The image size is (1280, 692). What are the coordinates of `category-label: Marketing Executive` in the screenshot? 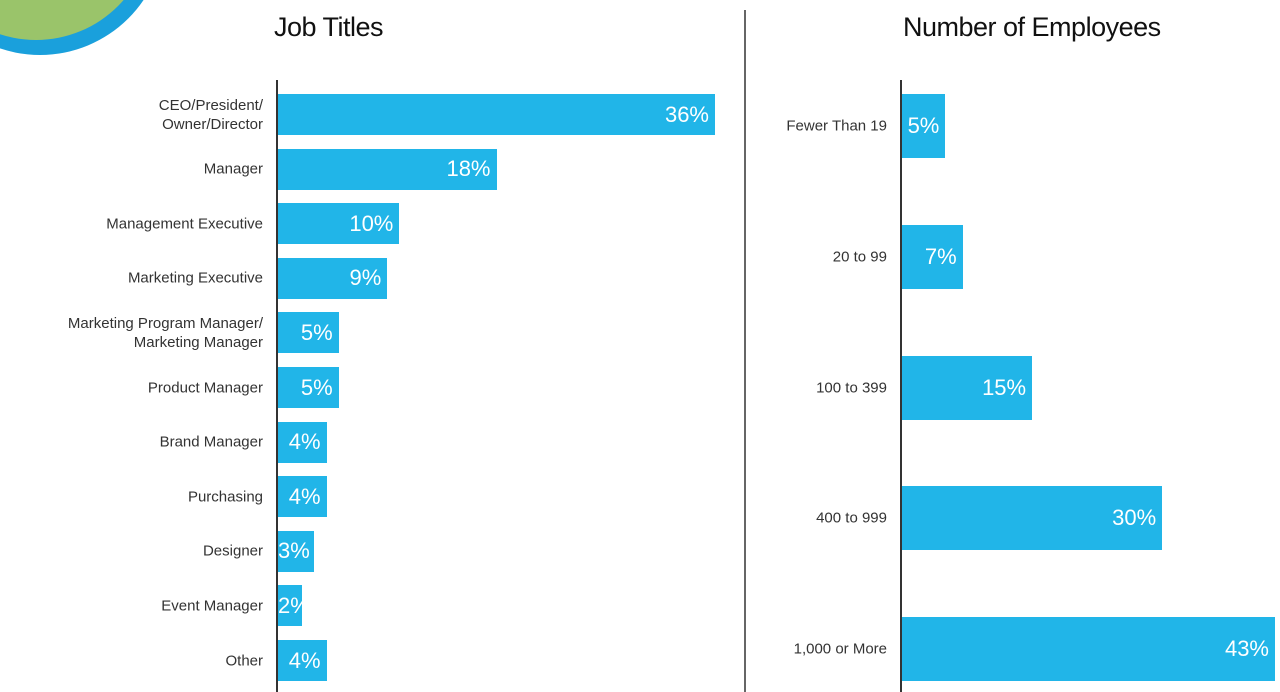 It's located at (195, 278).